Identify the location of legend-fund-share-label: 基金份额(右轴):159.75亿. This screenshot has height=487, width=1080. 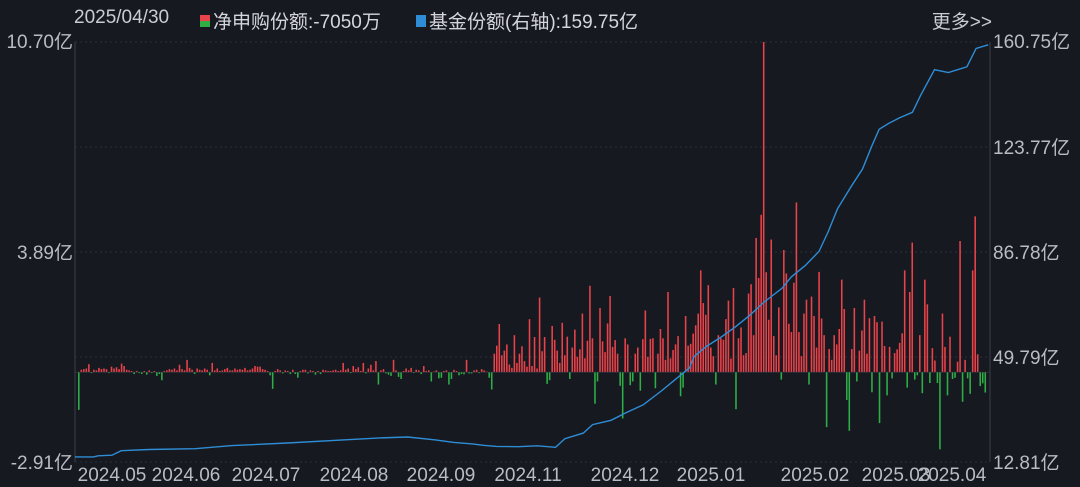
(534, 22).